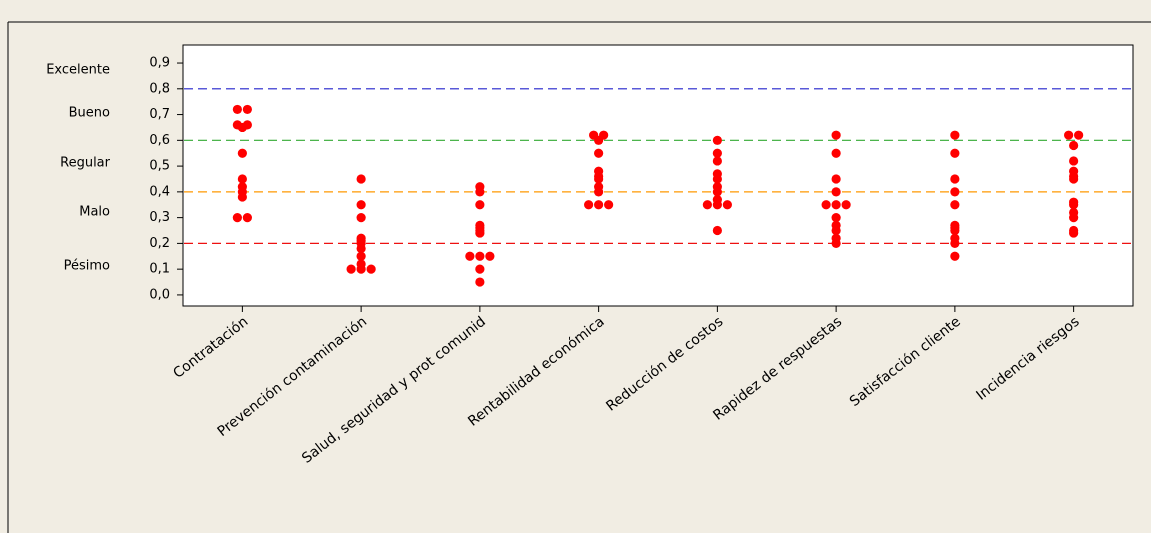  Describe the element at coordinates (159, 294) in the screenshot. I see `y-tick-label: 0,0` at that location.